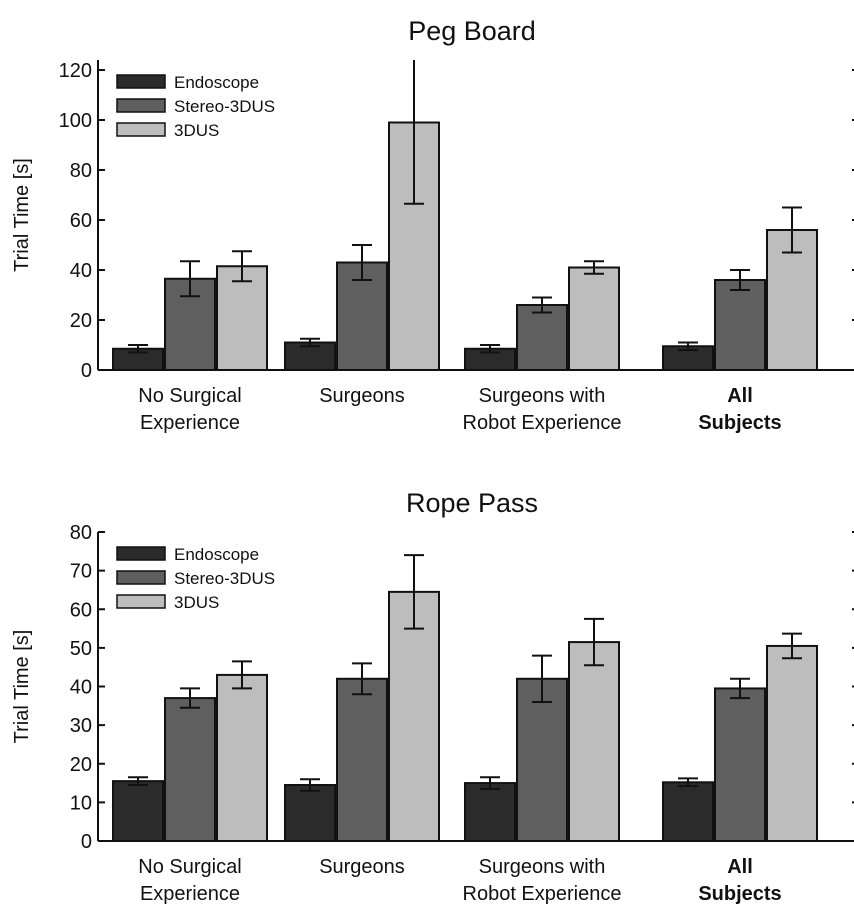  I want to click on y-tick-label: 30, so click(81, 726).